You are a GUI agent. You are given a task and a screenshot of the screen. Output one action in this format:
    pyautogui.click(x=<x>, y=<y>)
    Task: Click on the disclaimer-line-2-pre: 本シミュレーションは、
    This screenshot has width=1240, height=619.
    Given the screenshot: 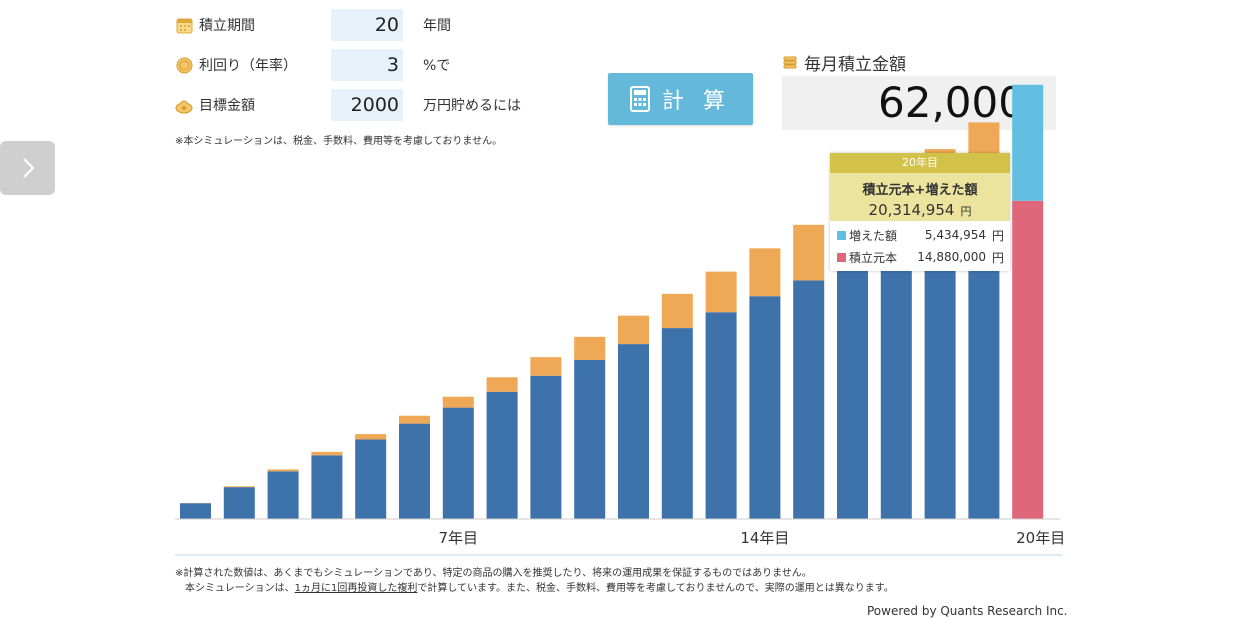 What is the action you would take?
    pyautogui.click(x=240, y=588)
    